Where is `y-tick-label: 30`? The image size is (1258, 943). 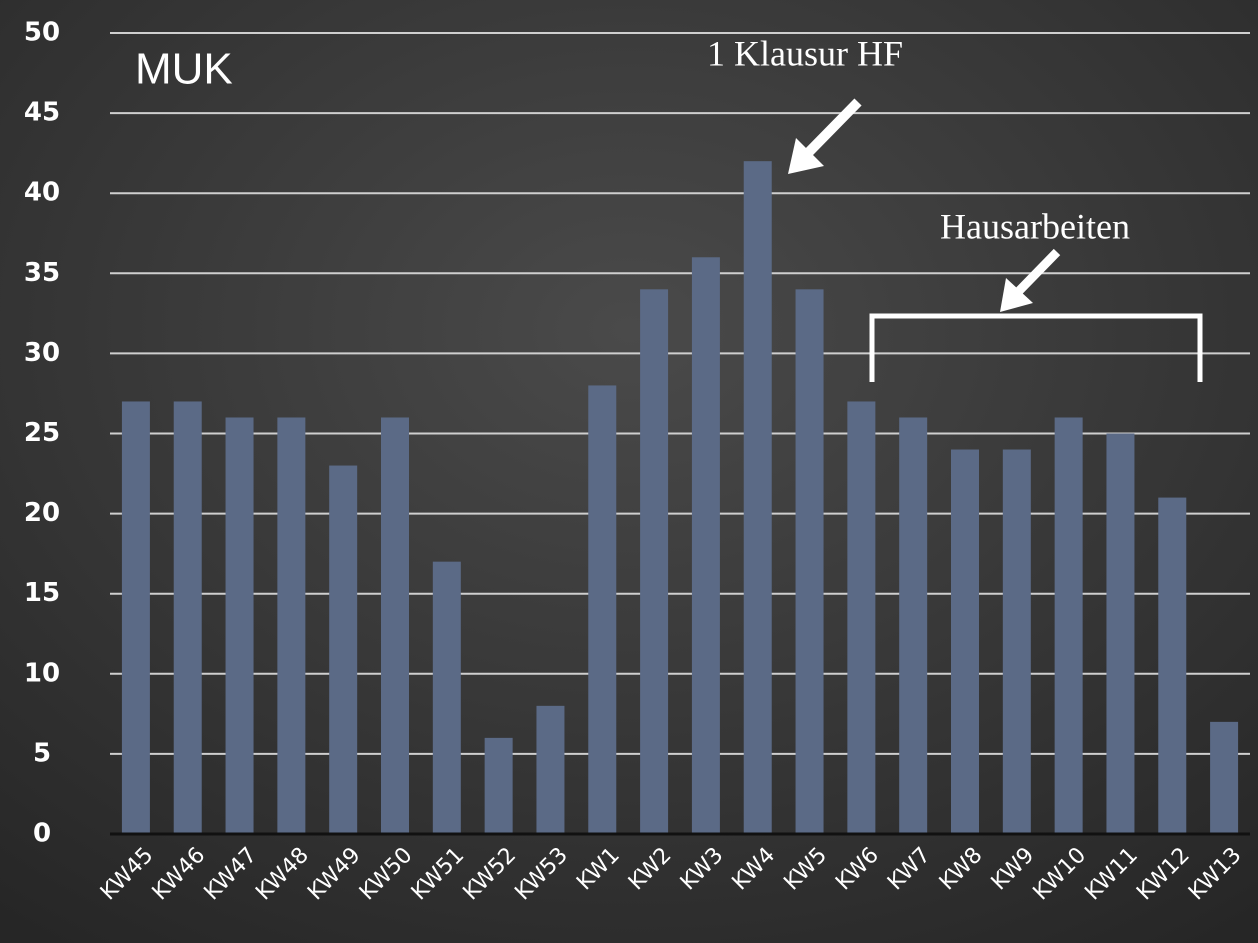 y-tick-label: 30 is located at coordinates (42, 353).